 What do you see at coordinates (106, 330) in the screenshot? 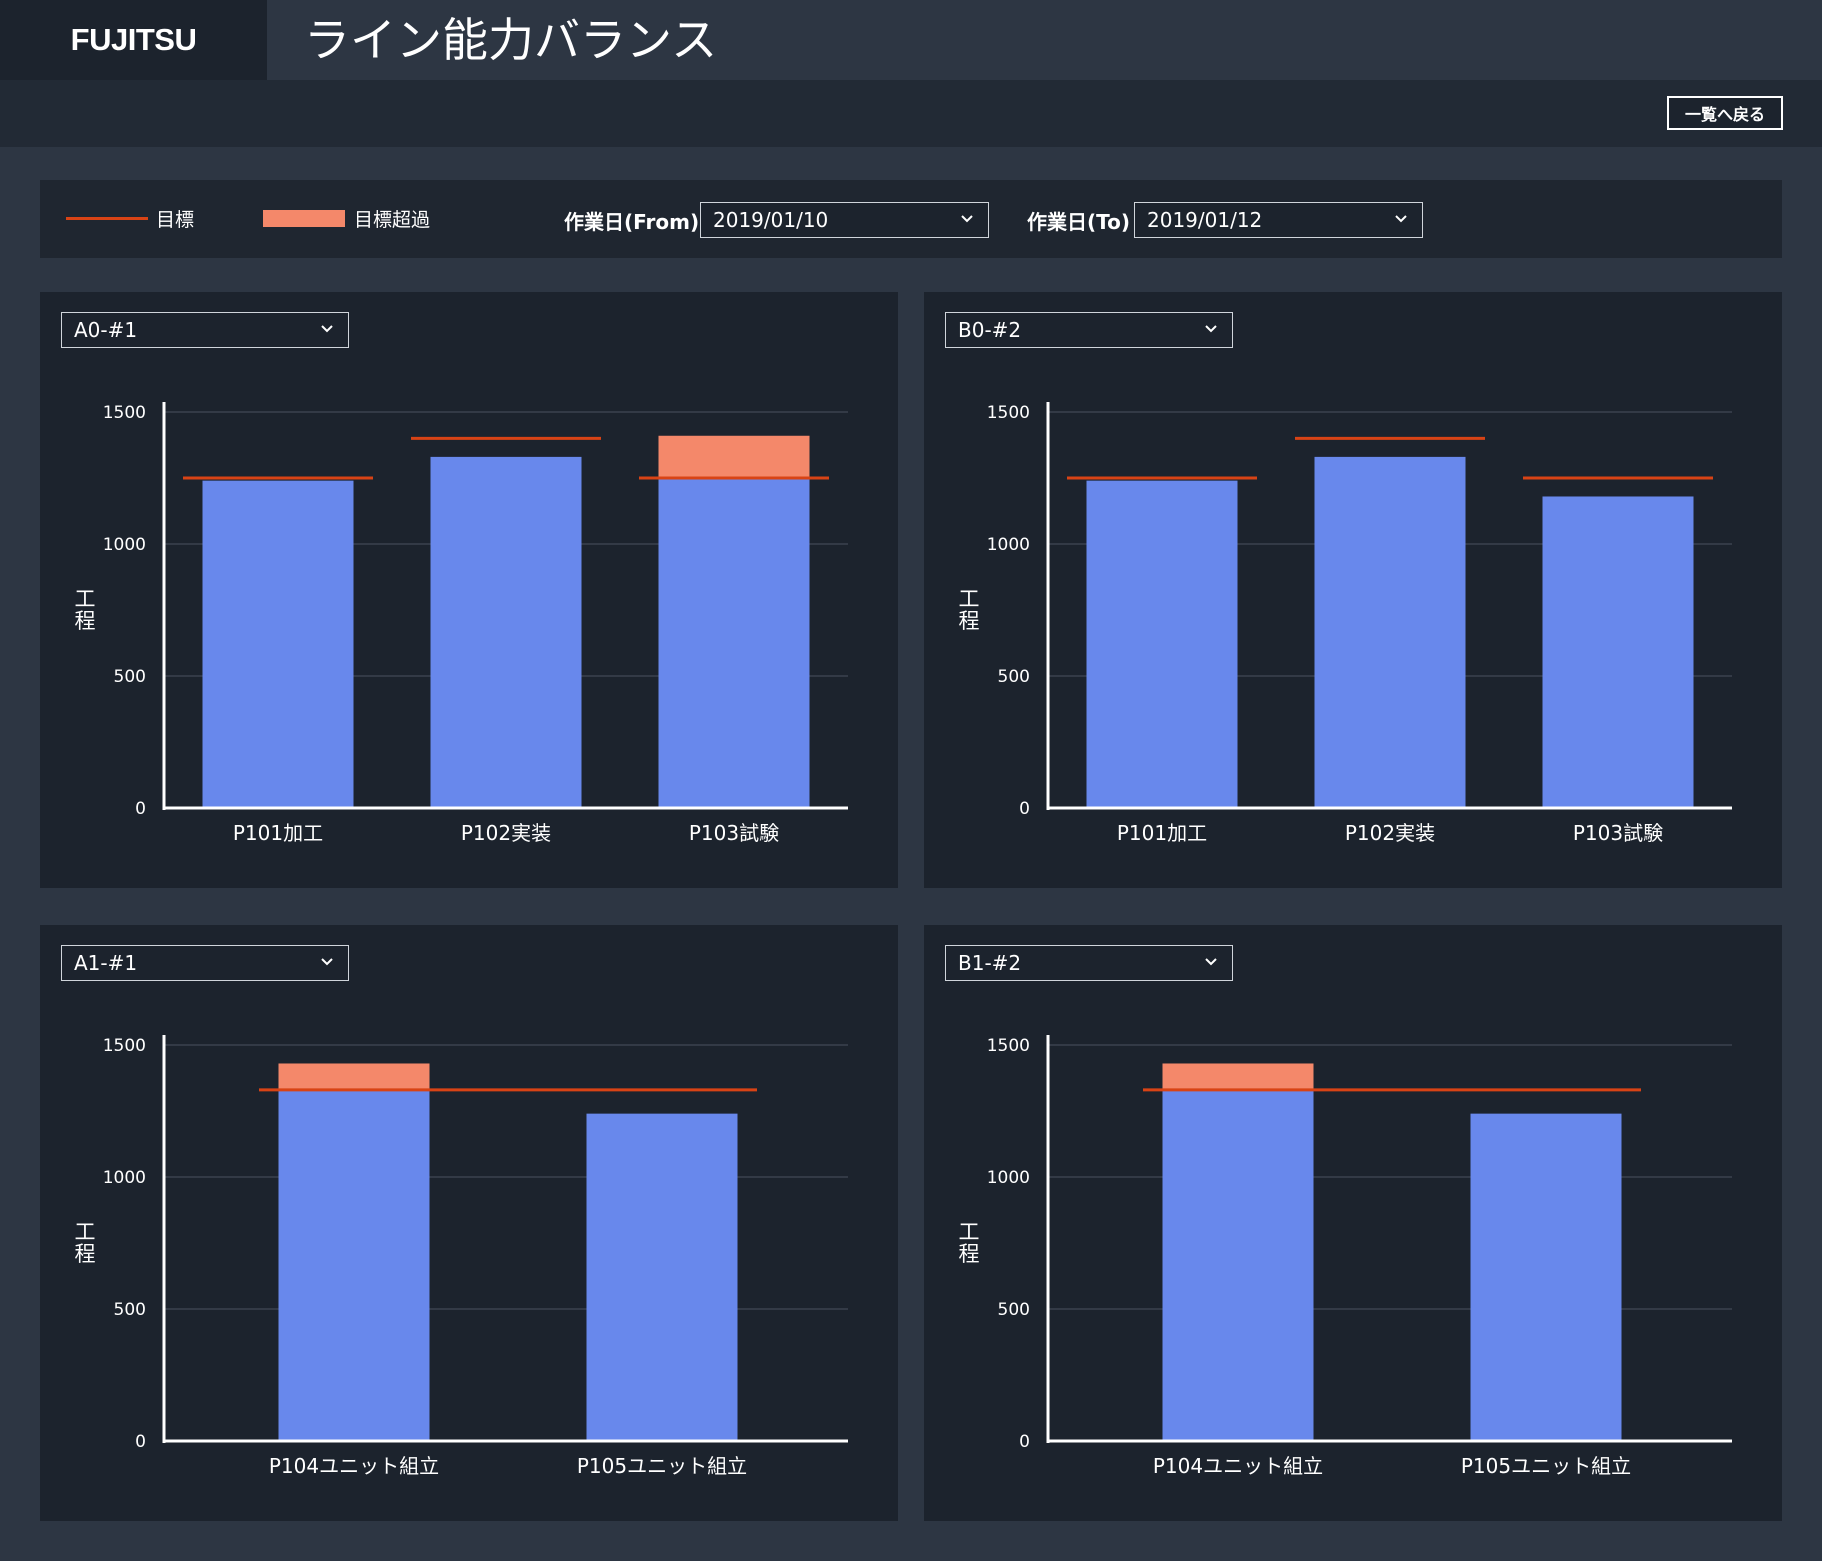
I see `line-select-value: A0-#1` at bounding box center [106, 330].